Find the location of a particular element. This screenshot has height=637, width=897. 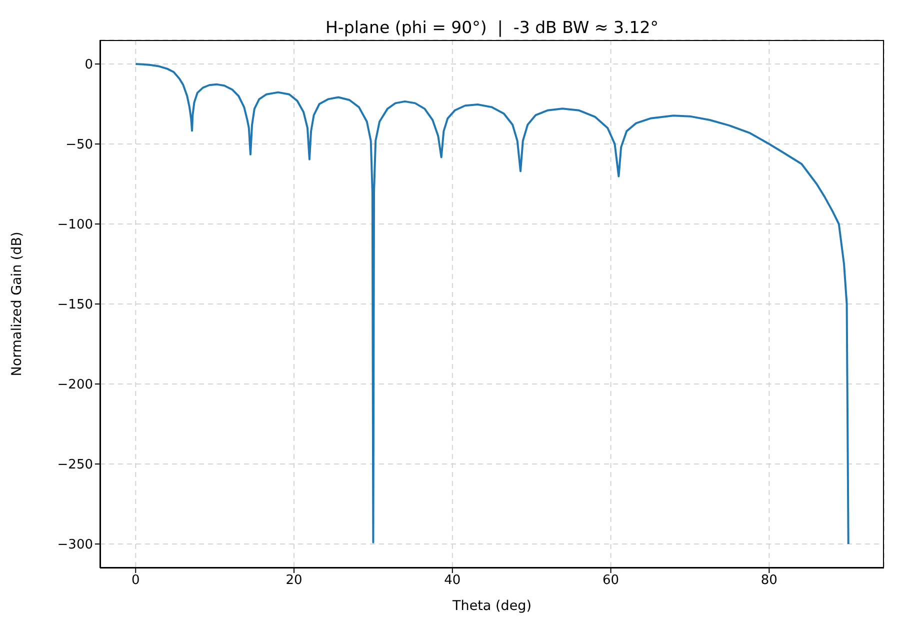

y-tick-label: −300 is located at coordinates (75, 545).